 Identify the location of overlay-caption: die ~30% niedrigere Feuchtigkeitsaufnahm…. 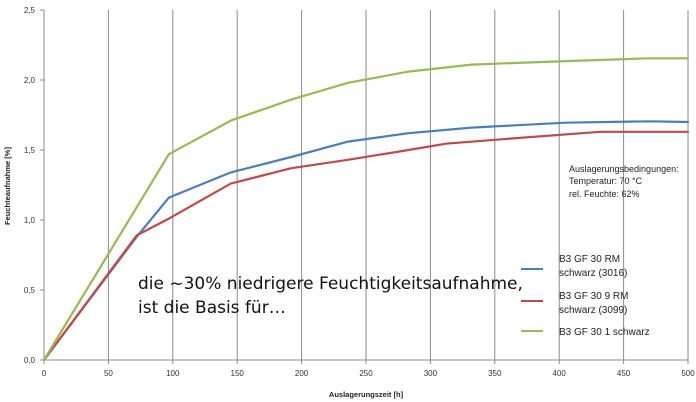
(330, 296).